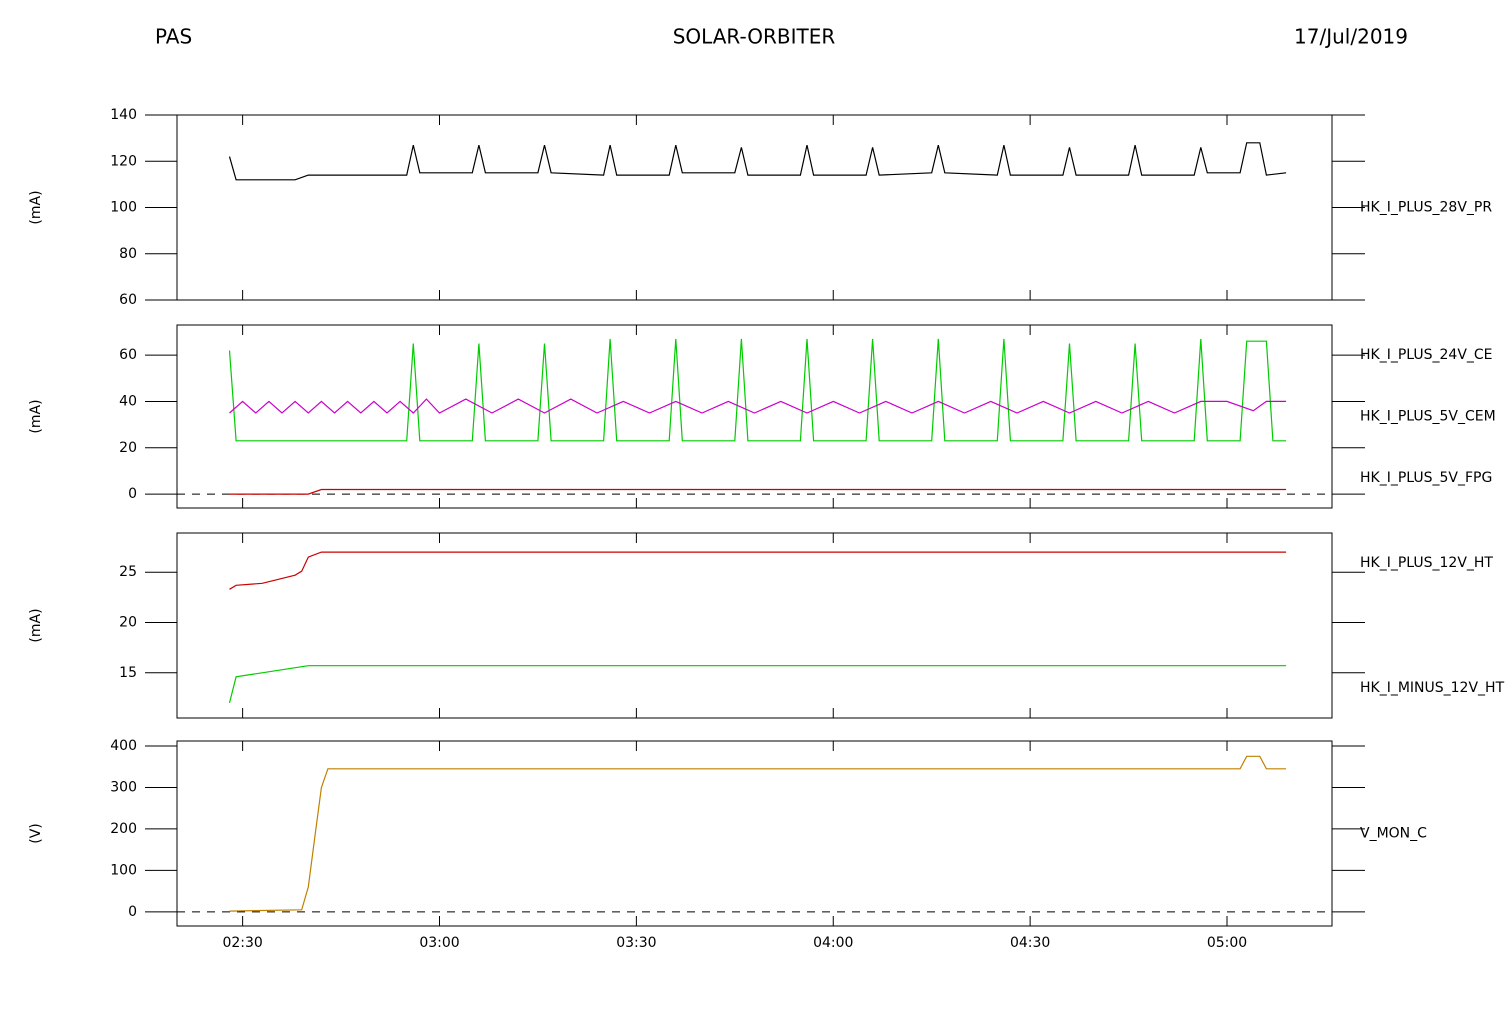  Describe the element at coordinates (128, 572) in the screenshot. I see `y-tick-label: 25` at that location.